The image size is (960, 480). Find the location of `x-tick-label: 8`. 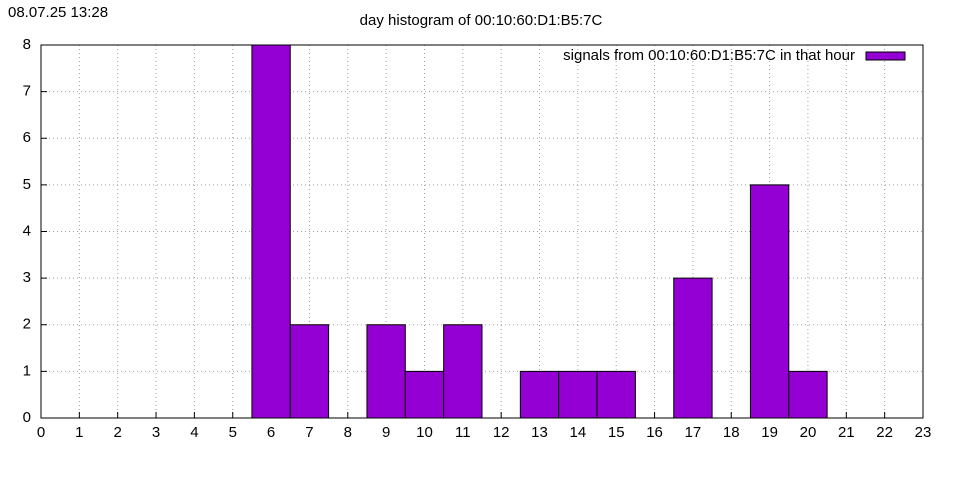

x-tick-label: 8 is located at coordinates (348, 432).